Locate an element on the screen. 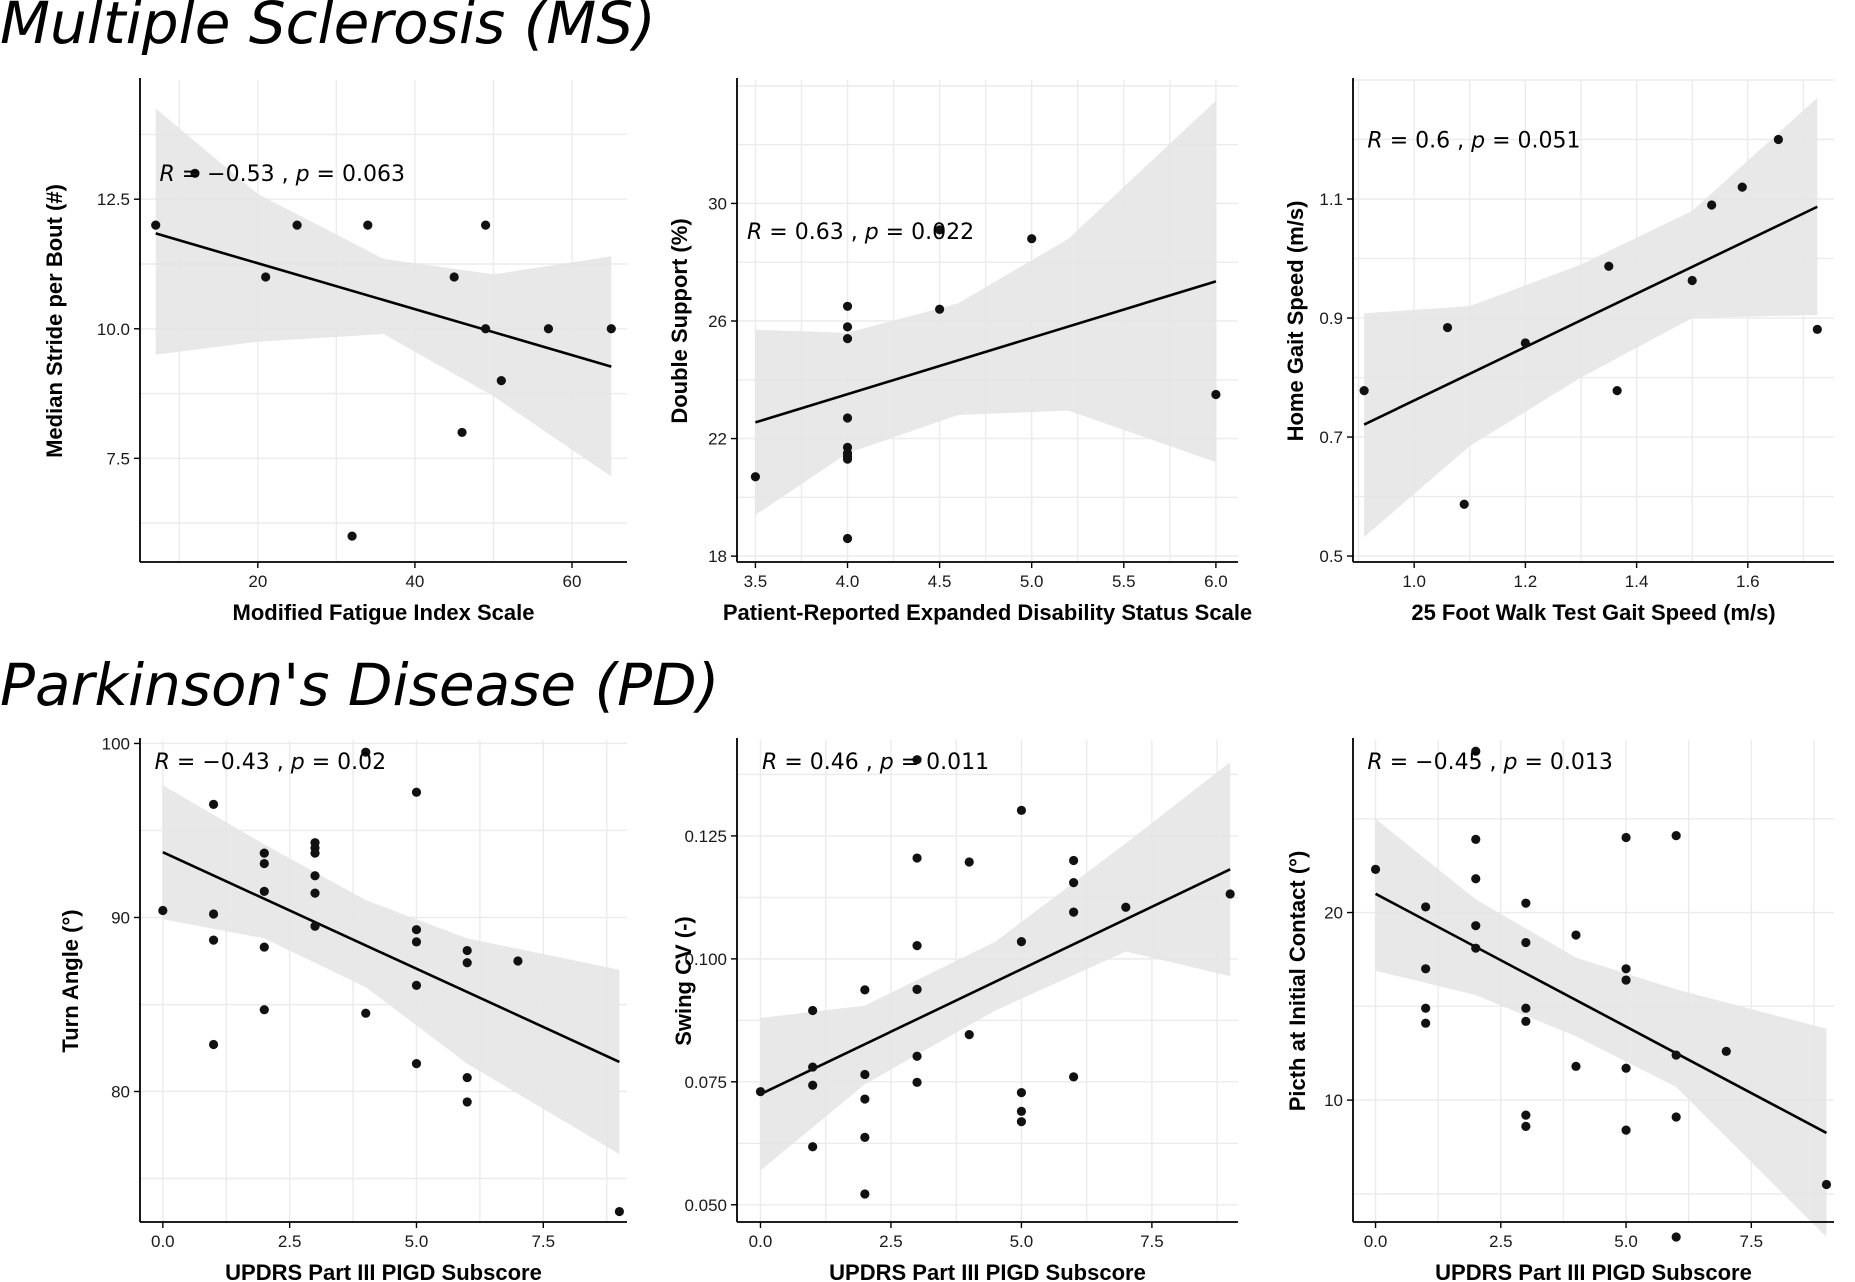 The width and height of the screenshot is (1855, 1282). x-tick-label: 1.0 is located at coordinates (1414, 581).